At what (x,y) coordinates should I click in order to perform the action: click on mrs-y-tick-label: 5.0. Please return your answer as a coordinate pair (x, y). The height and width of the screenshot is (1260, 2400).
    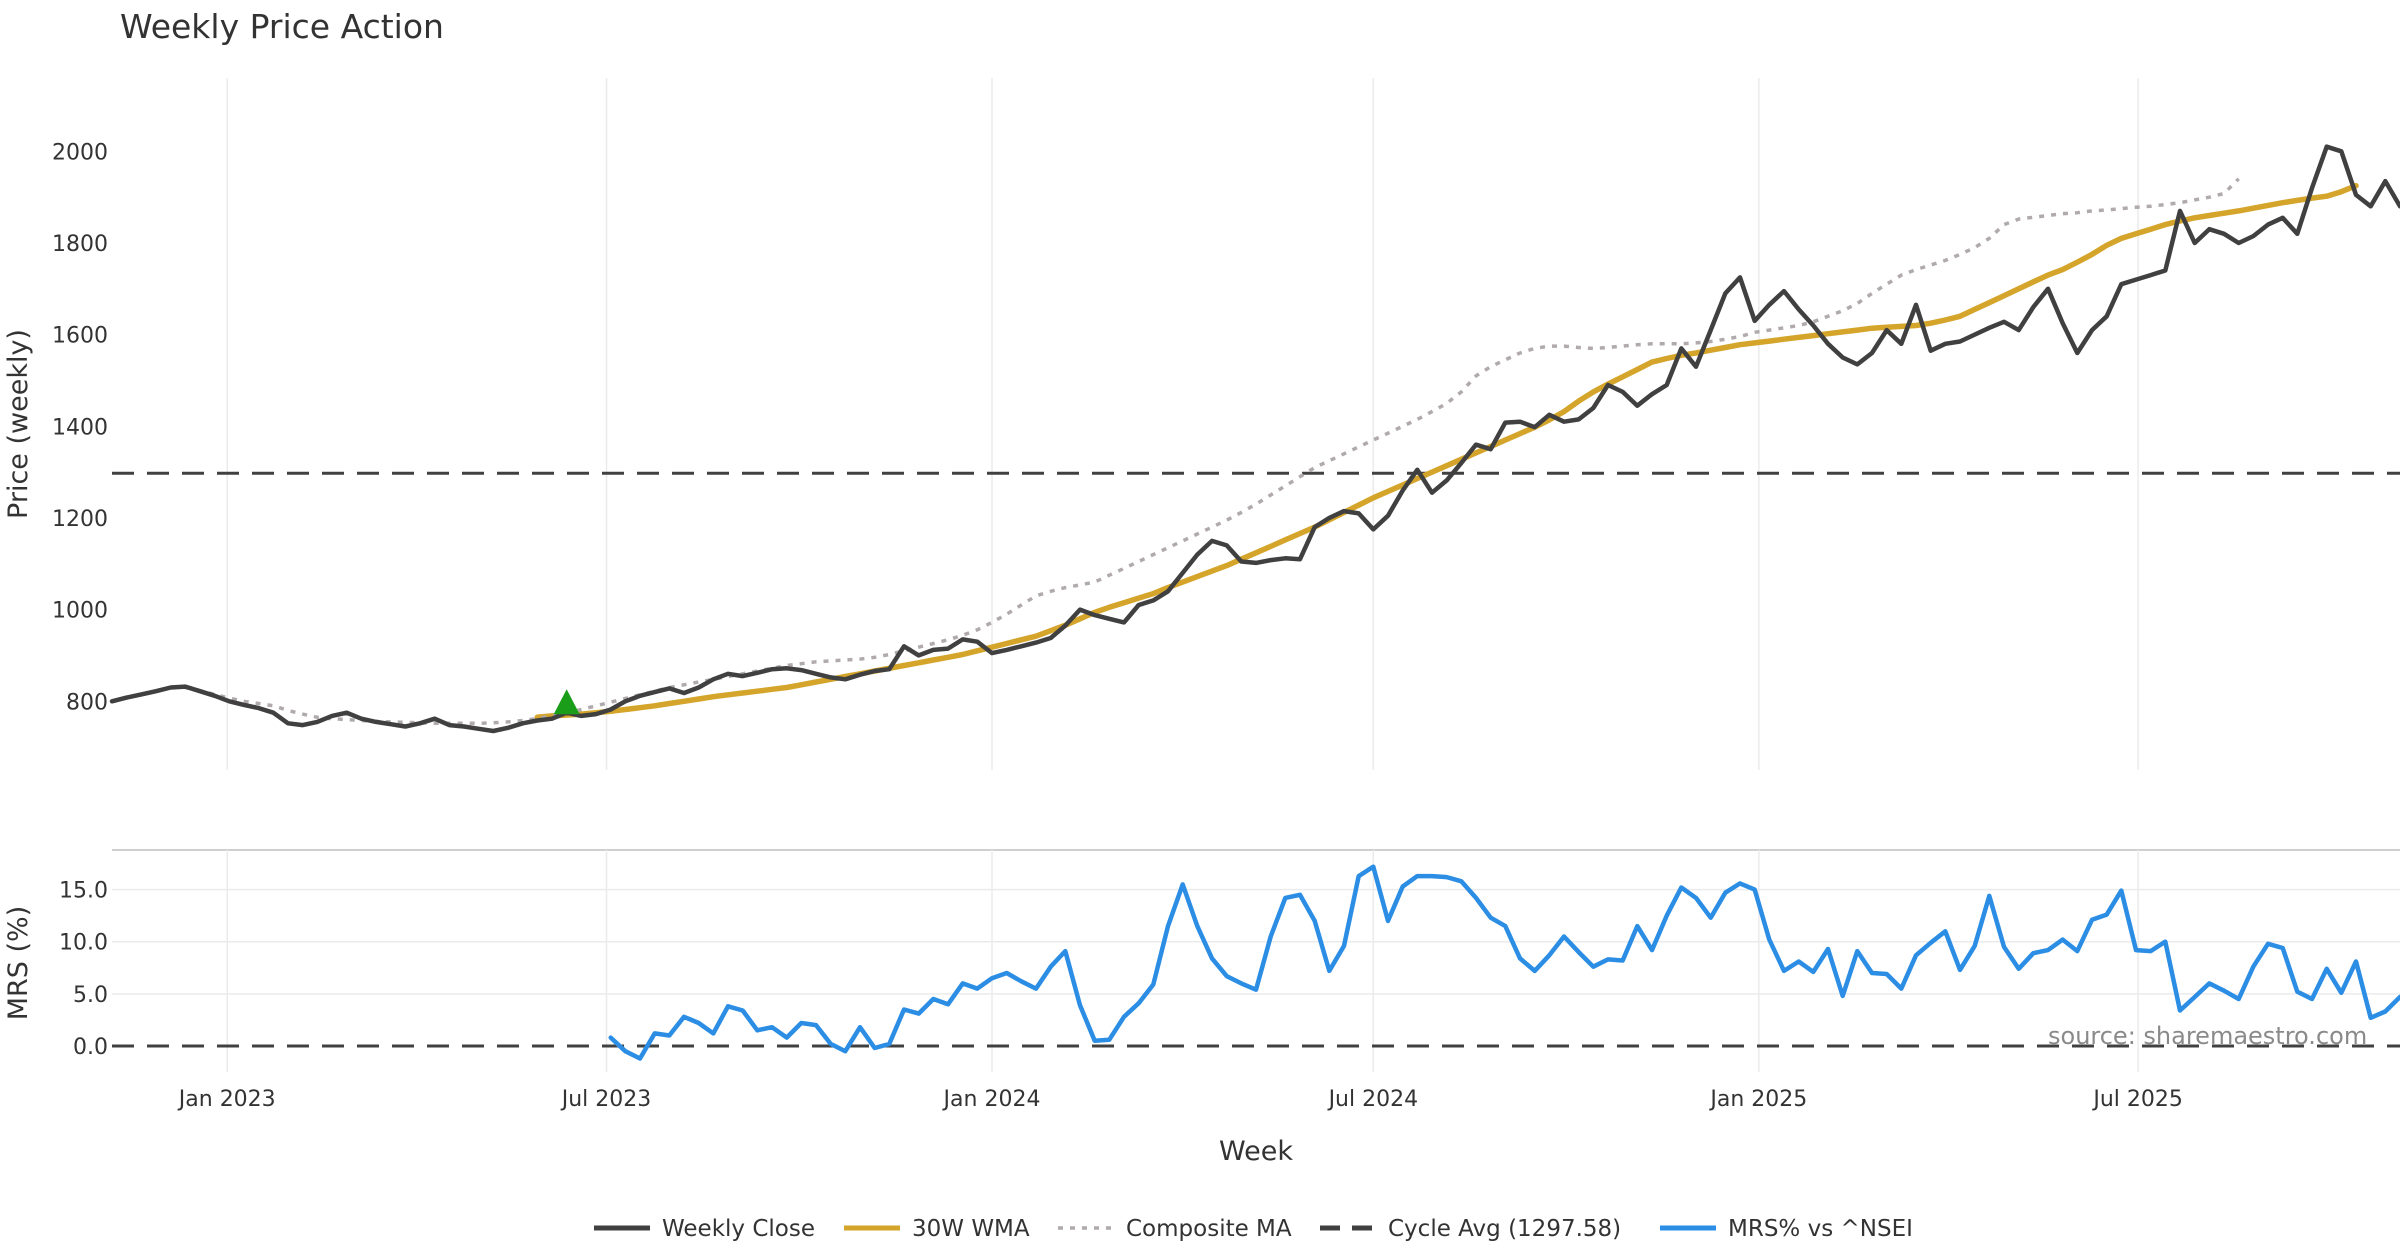
    Looking at the image, I should click on (90, 995).